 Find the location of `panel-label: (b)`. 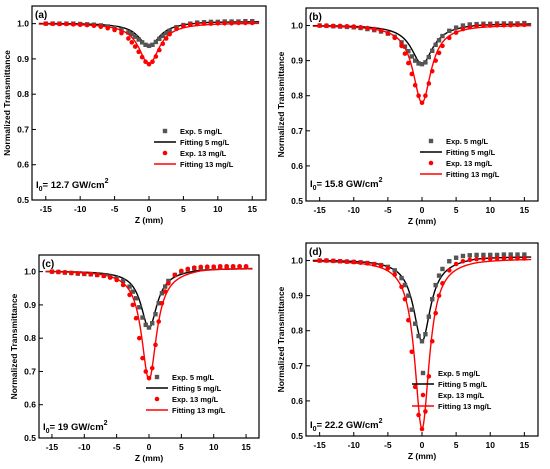

panel-label: (b) is located at coordinates (315, 17).